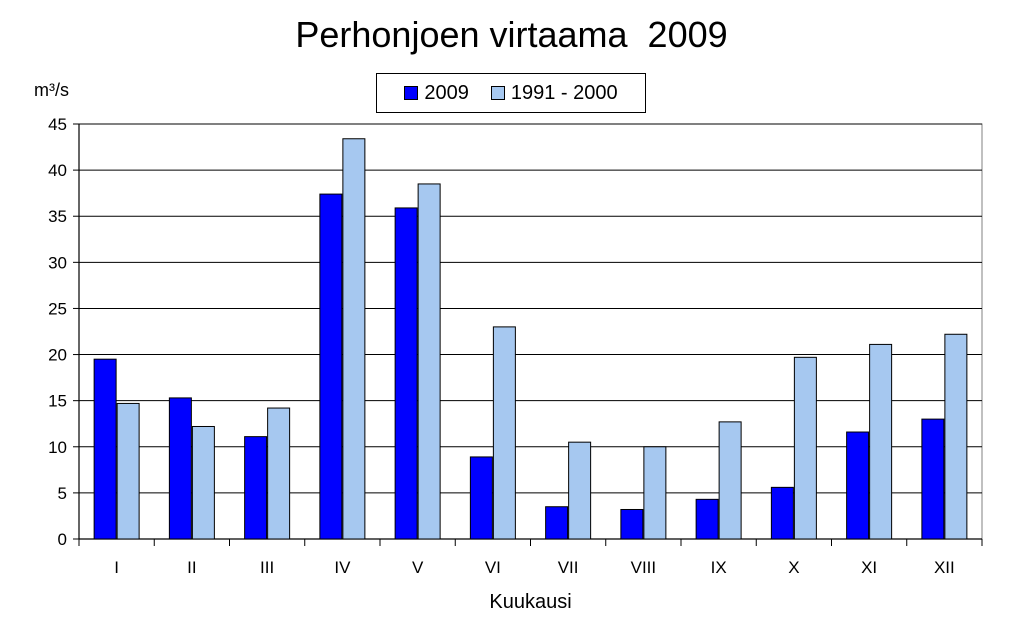  I want to click on x-tick-label: VI, so click(493, 567).